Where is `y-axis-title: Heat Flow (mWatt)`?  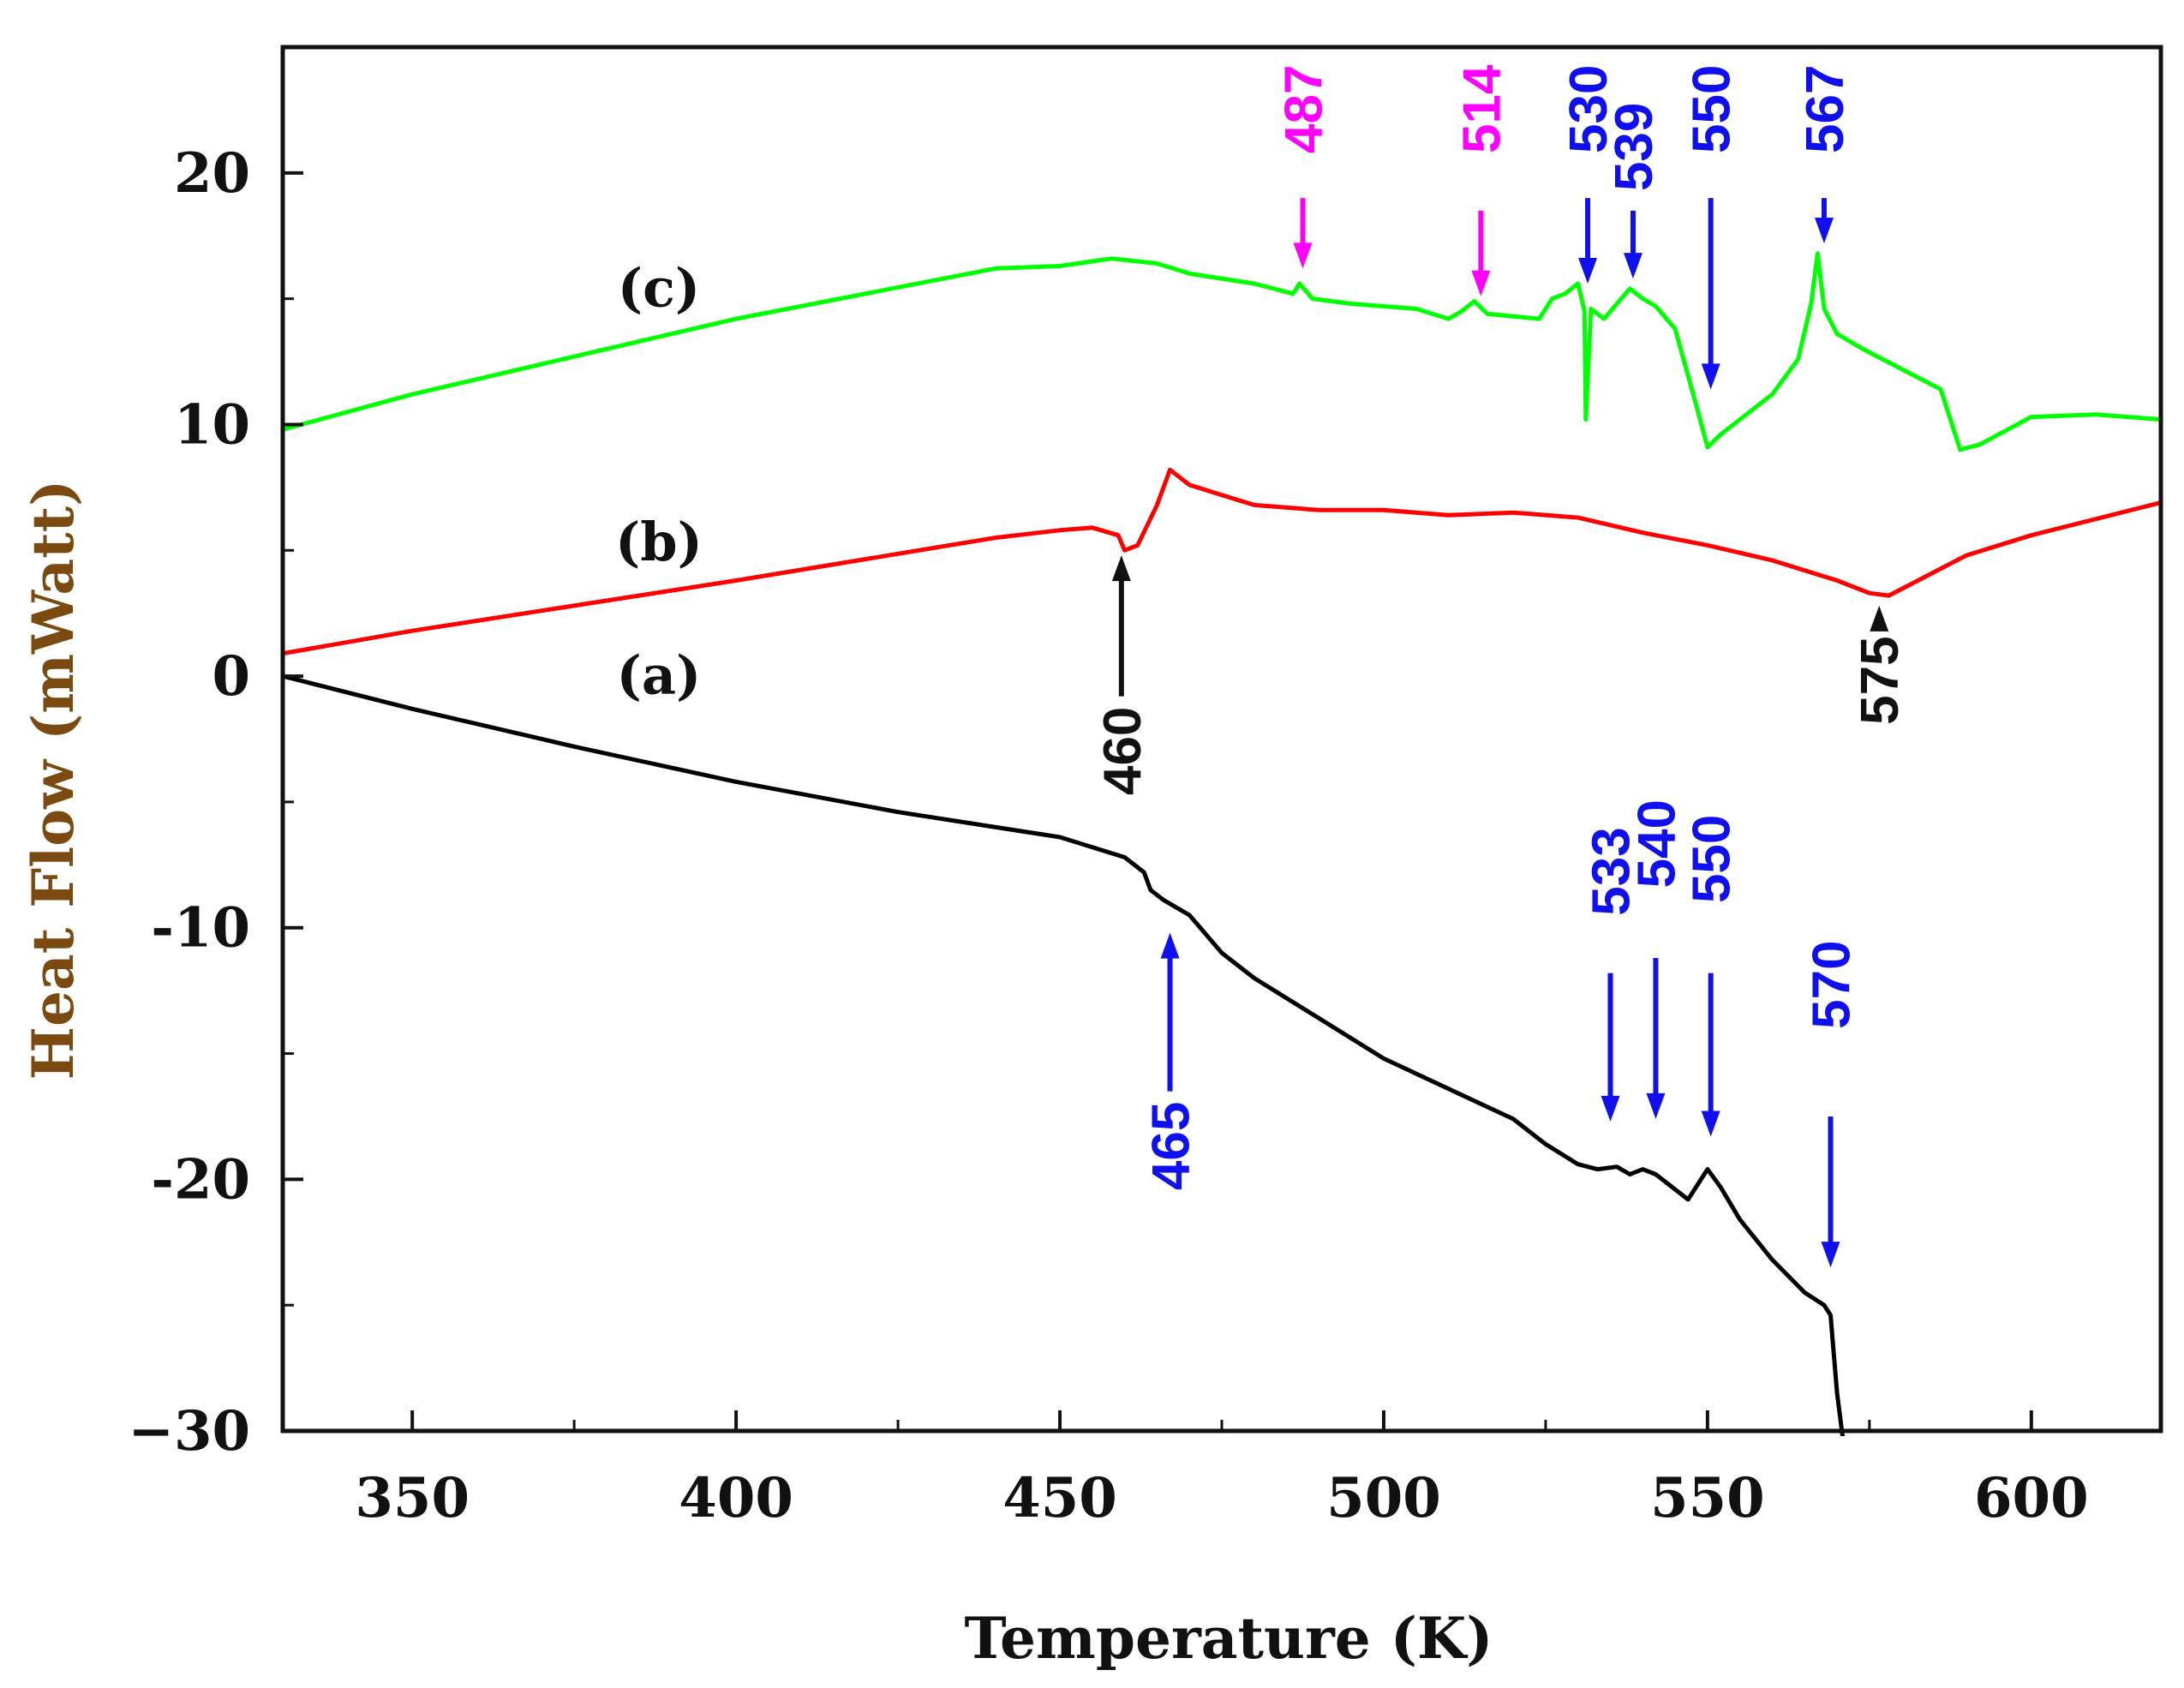 y-axis-title: Heat Flow (mWatt) is located at coordinates (53, 780).